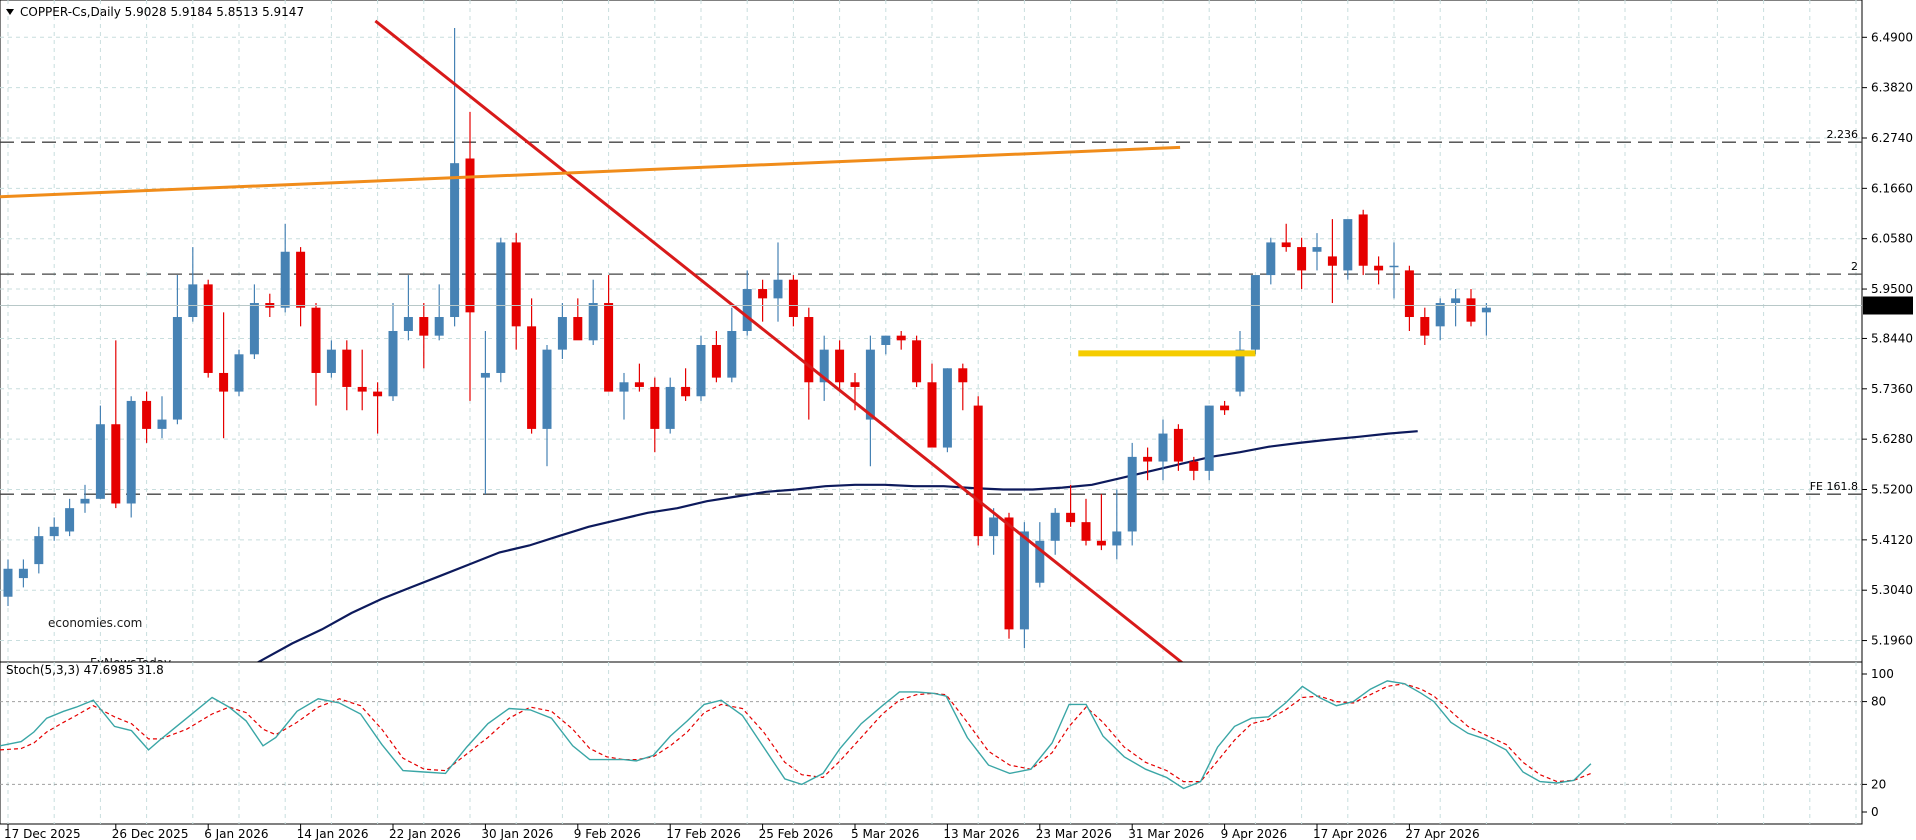 This screenshot has height=840, width=1916. I want to click on stoch-signal-line, so click(796, 733).